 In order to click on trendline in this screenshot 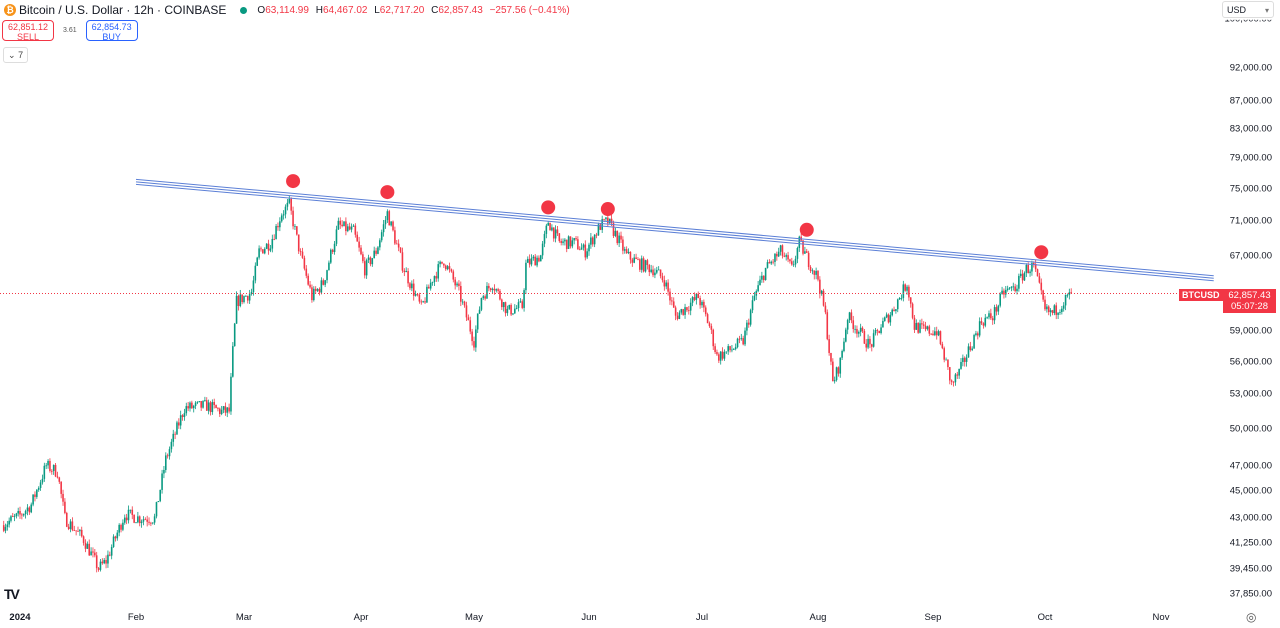, I will do `click(674, 230)`.